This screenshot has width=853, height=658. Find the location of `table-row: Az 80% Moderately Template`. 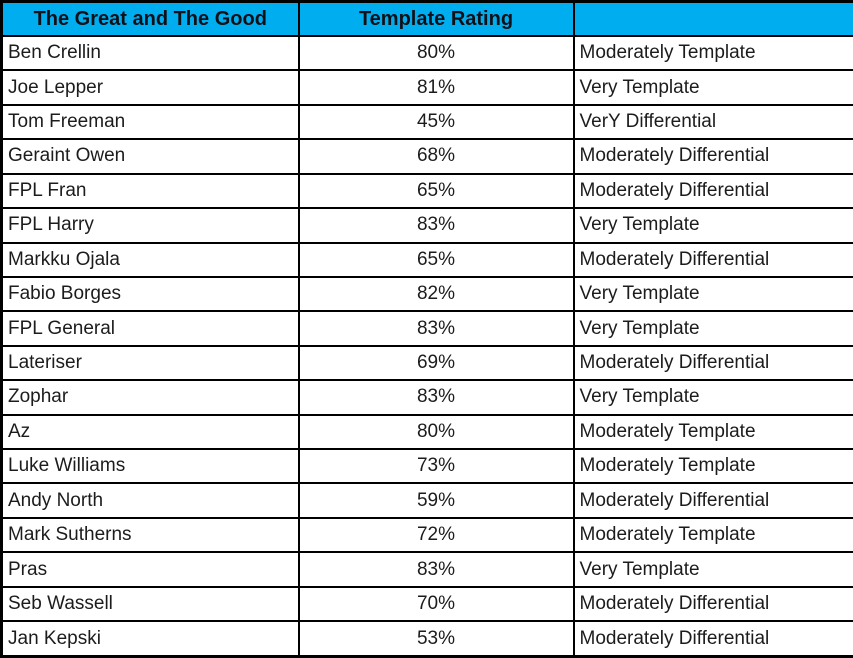

table-row: Az 80% Moderately Template is located at coordinates (426, 432).